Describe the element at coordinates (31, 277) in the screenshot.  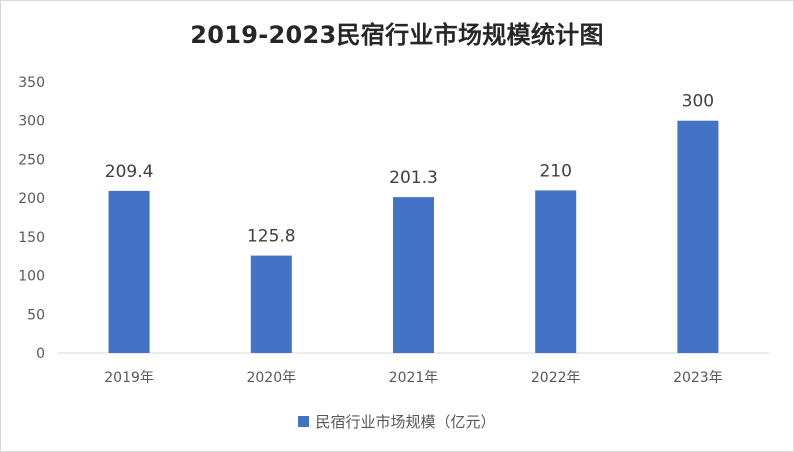
I see `y-tick-label: 100` at that location.